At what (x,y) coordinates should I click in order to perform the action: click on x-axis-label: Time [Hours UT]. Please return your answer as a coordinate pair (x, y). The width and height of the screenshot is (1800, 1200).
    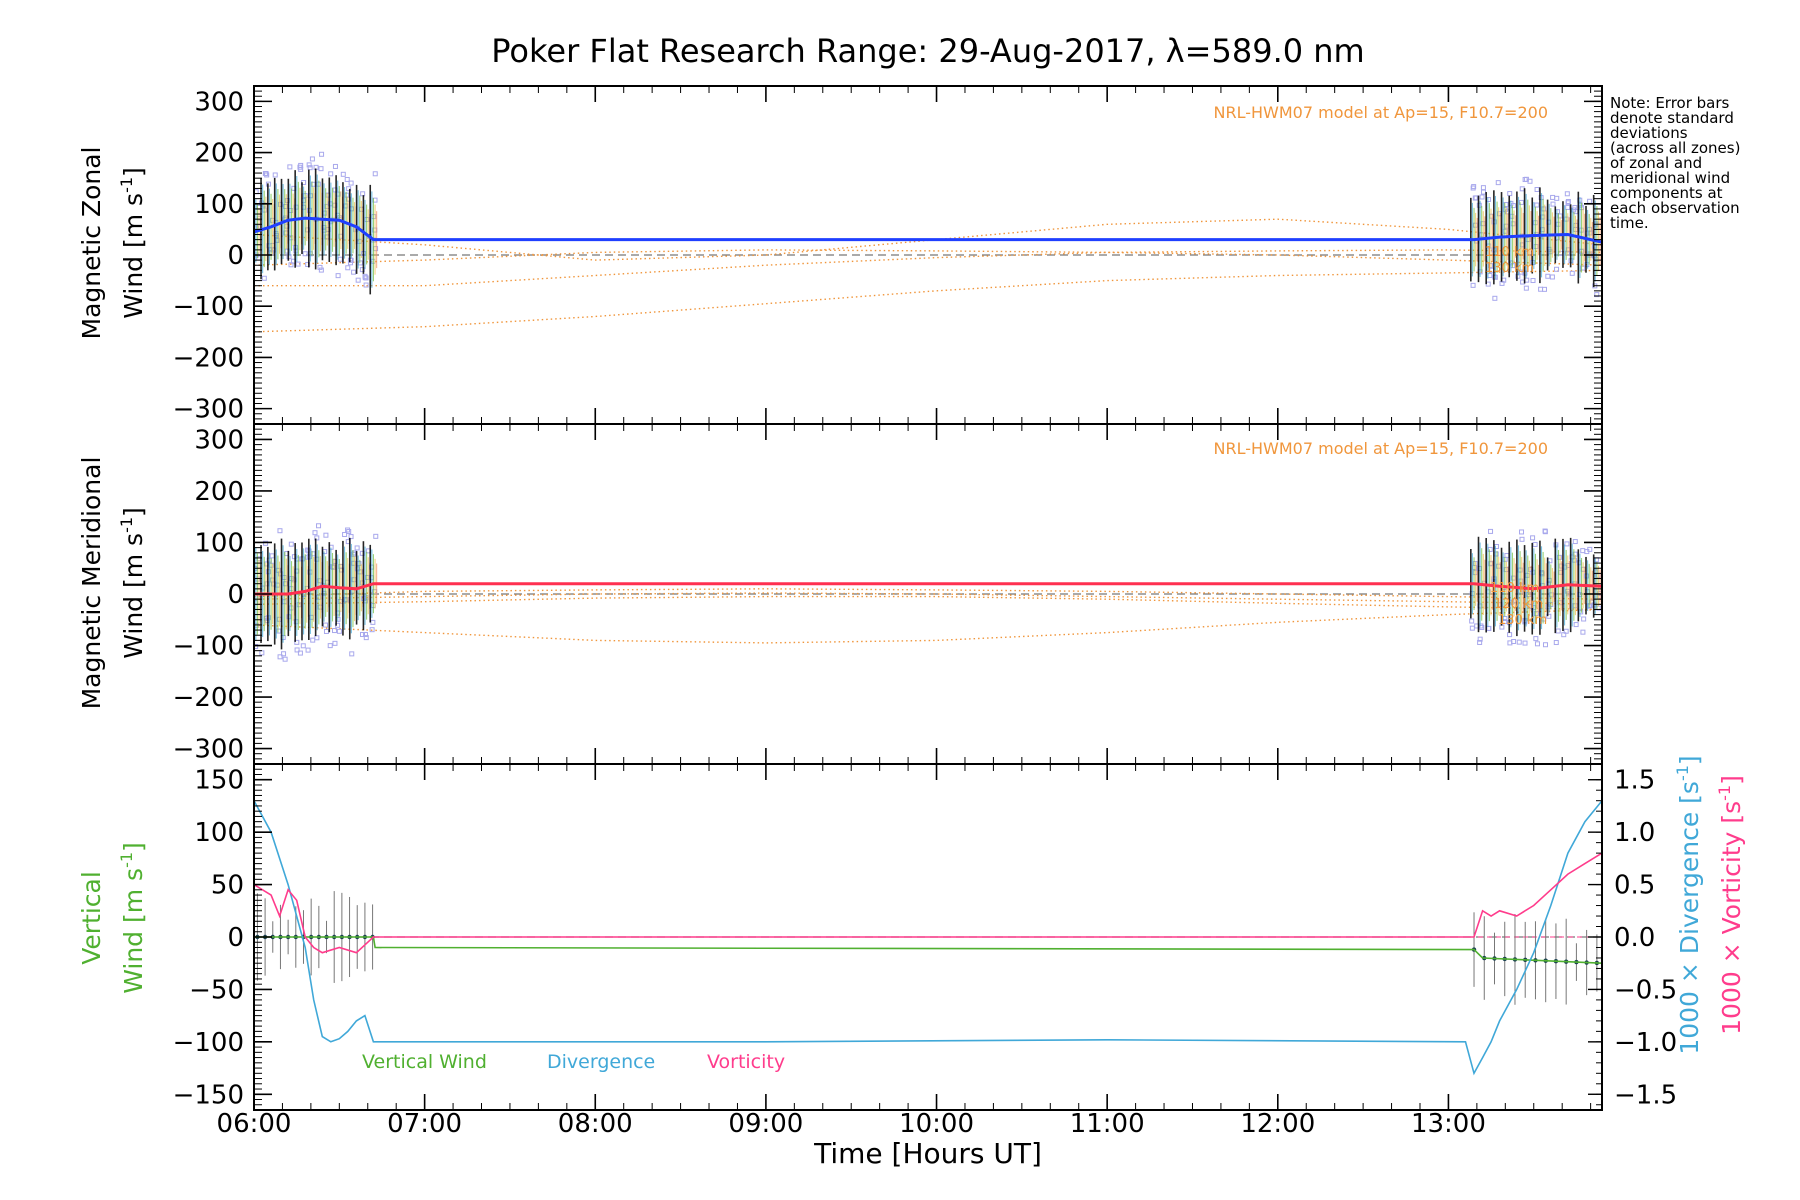
    Looking at the image, I should click on (927, 1153).